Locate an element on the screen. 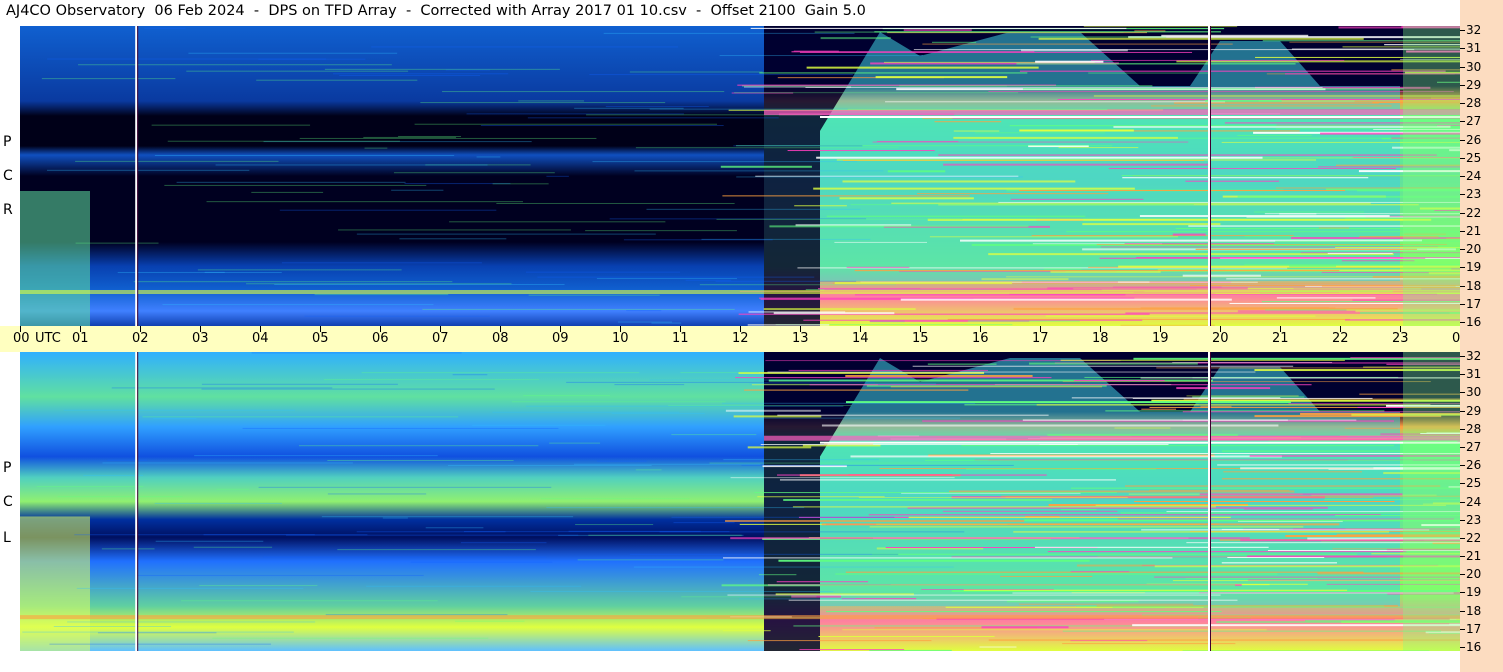 The width and height of the screenshot is (1503, 672). freq-tick-label: 16 is located at coordinates (1474, 322).